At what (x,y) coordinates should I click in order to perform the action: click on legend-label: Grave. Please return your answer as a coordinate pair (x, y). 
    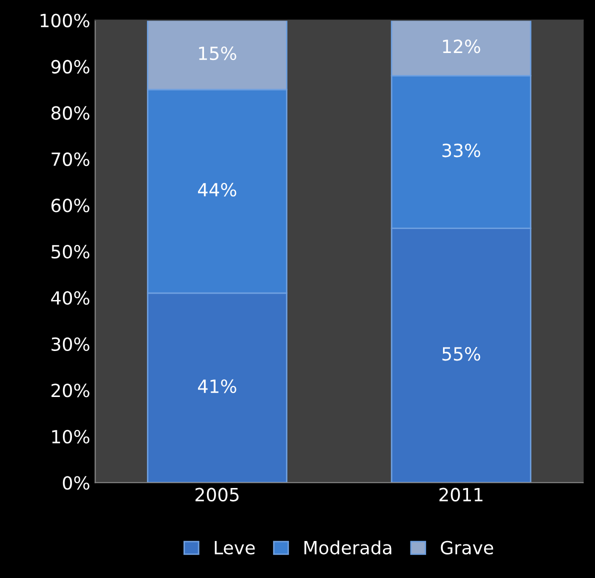
    Looking at the image, I should click on (467, 547).